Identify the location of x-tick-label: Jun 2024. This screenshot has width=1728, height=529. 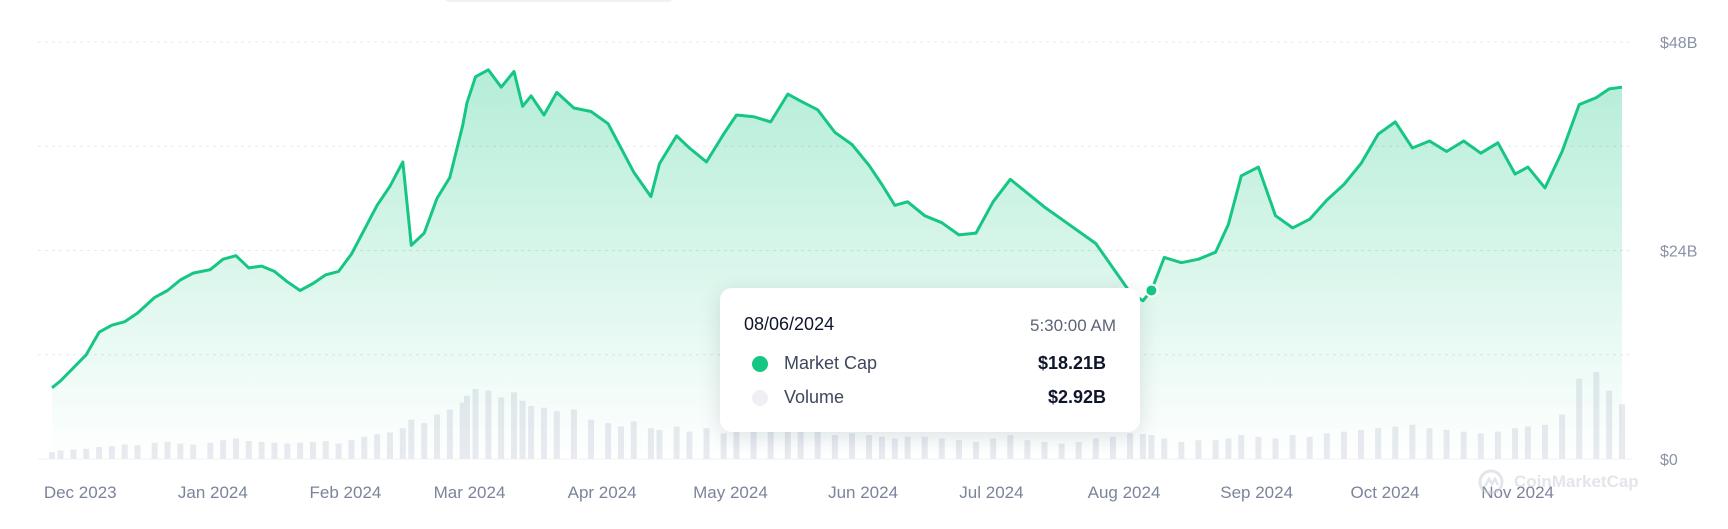
(863, 492).